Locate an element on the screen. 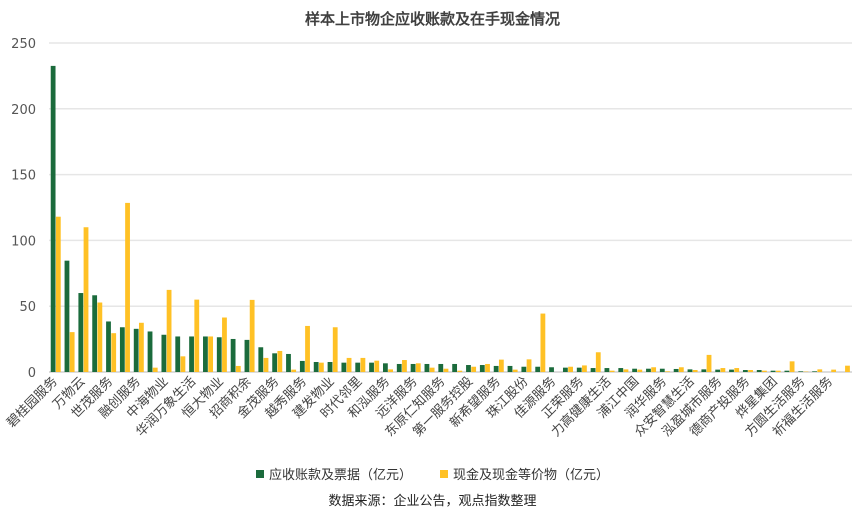 The image size is (865, 516). y-tick-label: 0 is located at coordinates (32, 373).